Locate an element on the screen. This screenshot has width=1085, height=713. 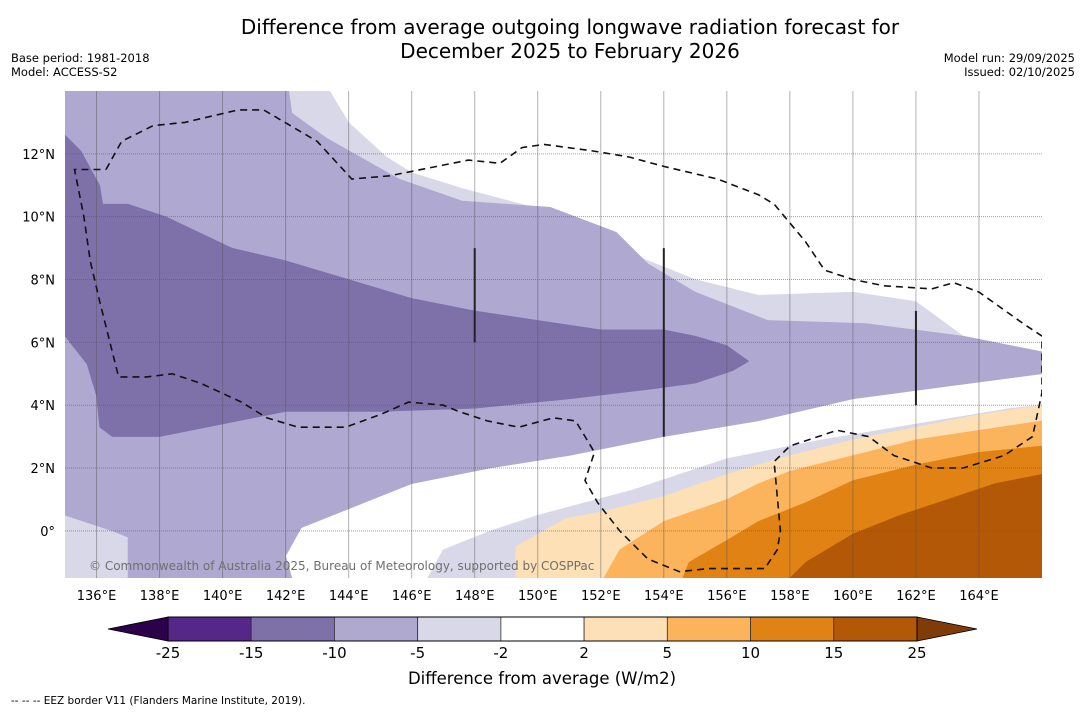
model-info: Base period: 1981-2018 Model: ACCESS-S2 is located at coordinates (80, 65).